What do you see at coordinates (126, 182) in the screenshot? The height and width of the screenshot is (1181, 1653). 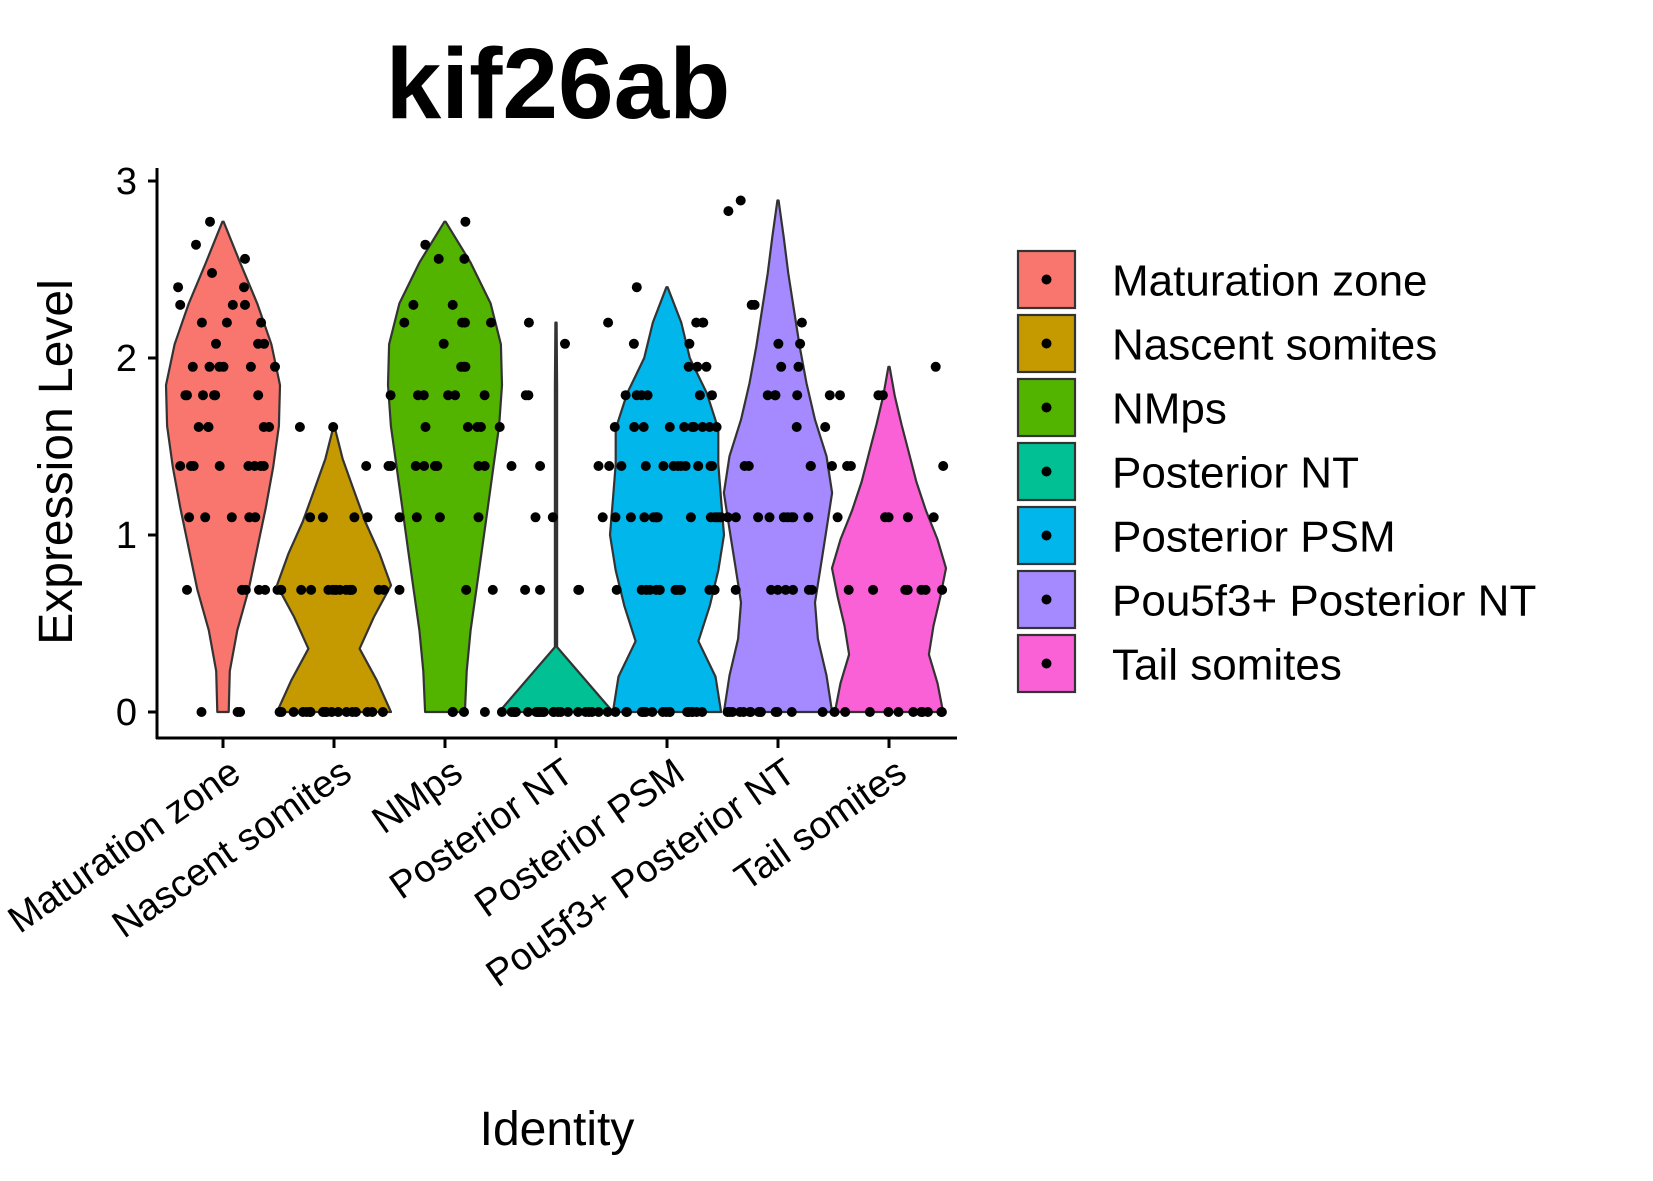 I see `y-tick-label: 3` at bounding box center [126, 182].